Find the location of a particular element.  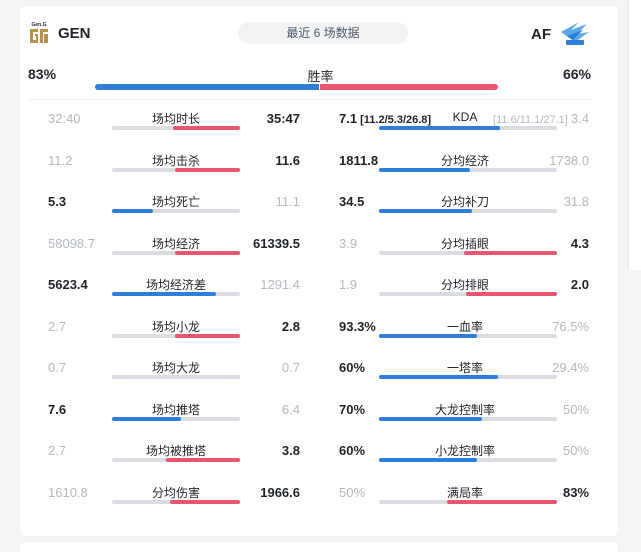

stat-row: 1.9 2.0 分均排眼 is located at coordinates (464, 297).